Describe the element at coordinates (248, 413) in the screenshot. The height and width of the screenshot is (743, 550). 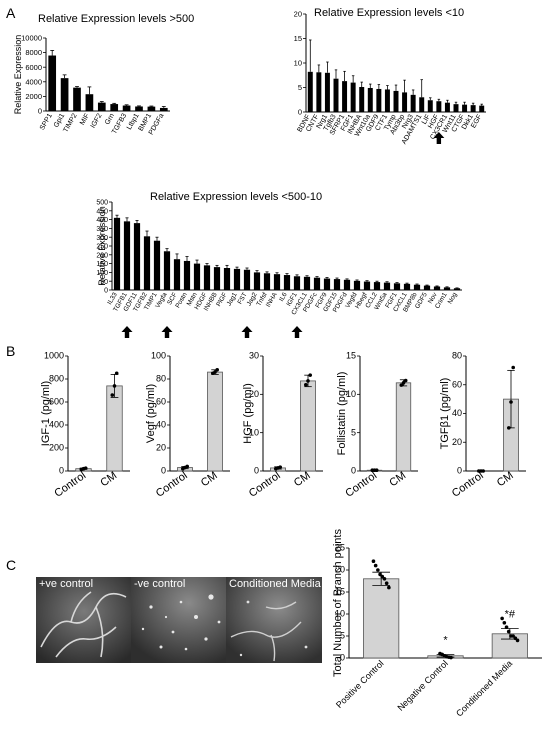
I see `y-axis-label: HGF (pg/ml)` at that location.